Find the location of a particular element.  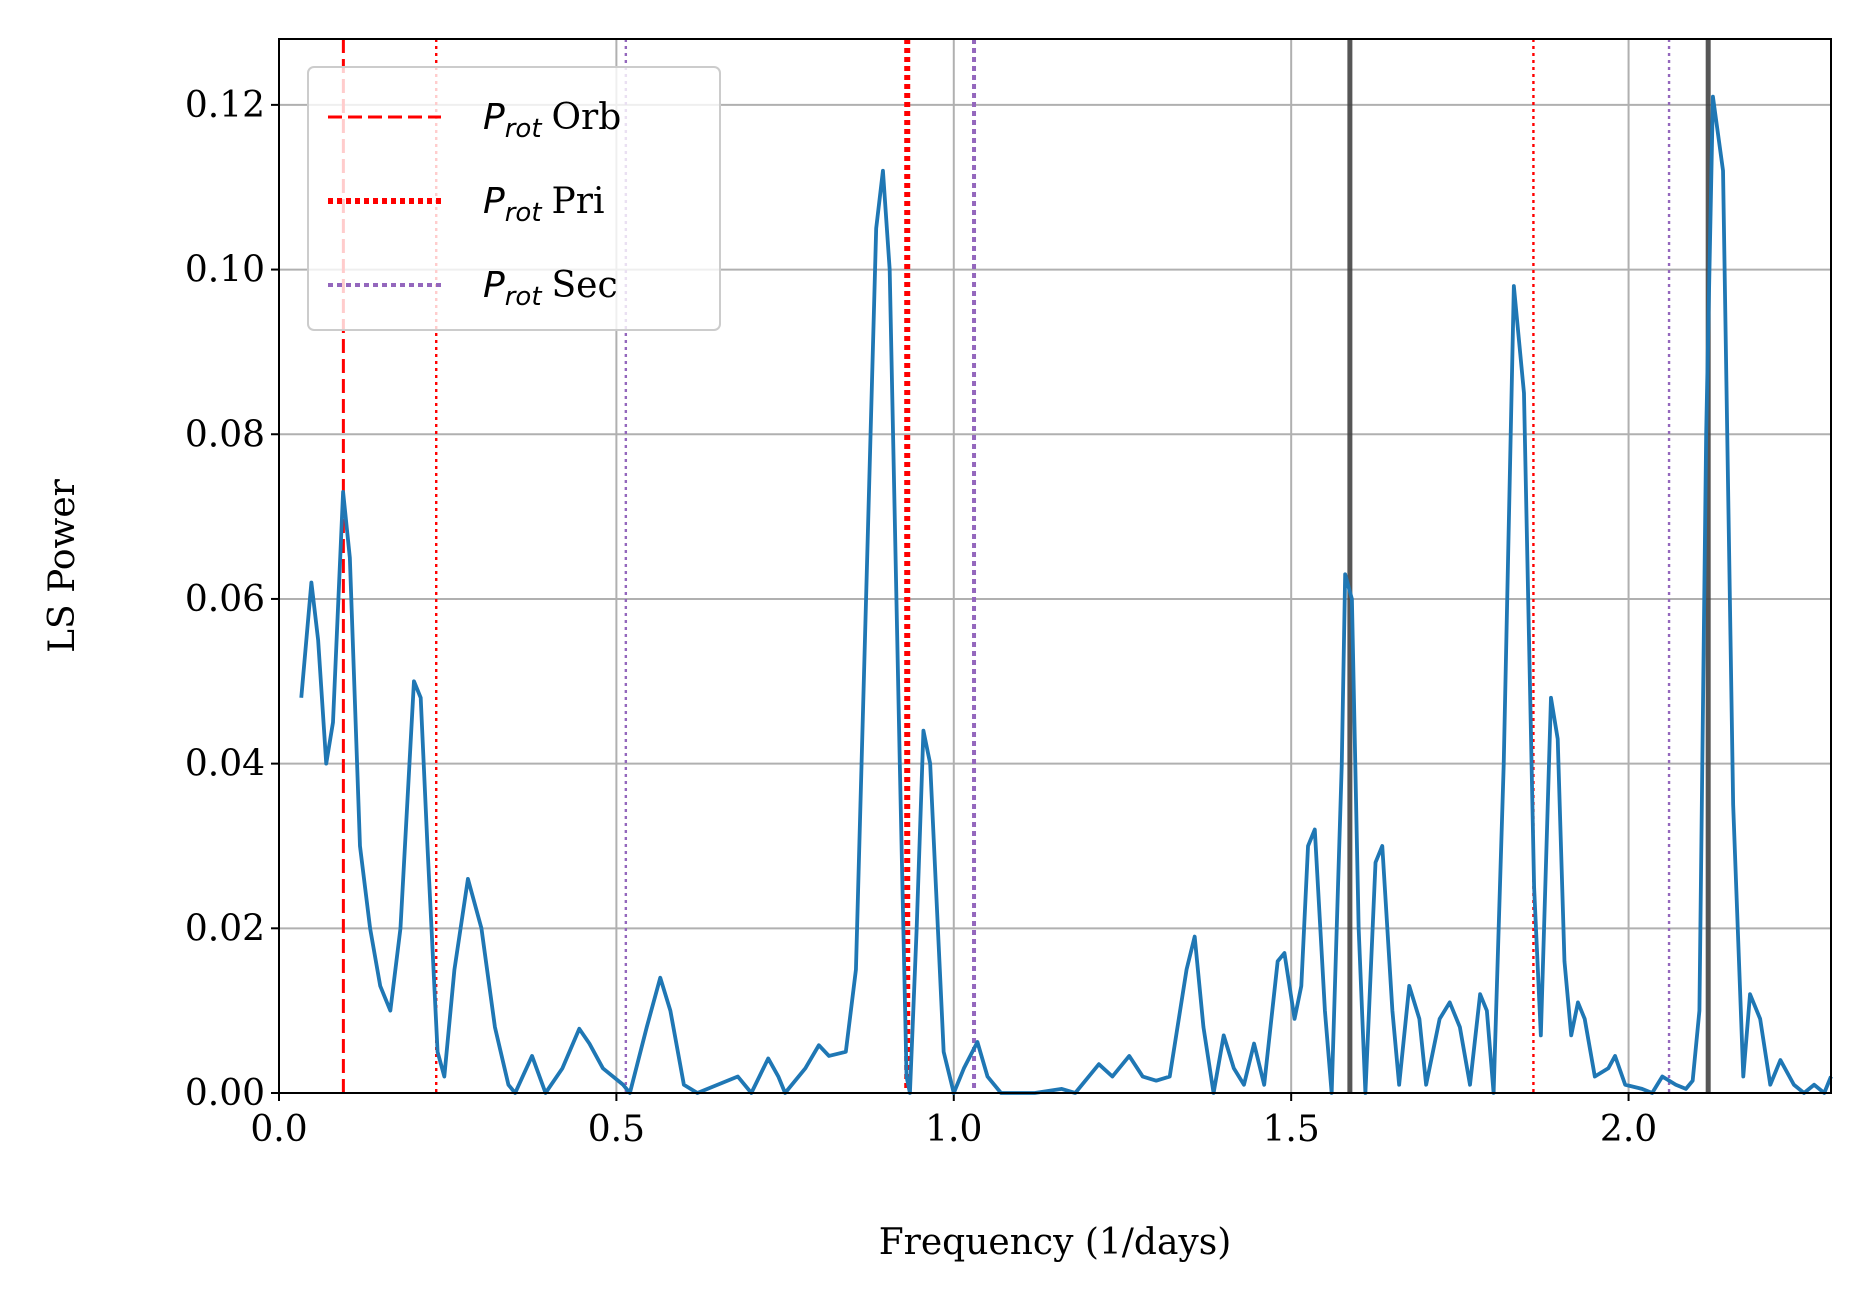

x-tick-label: 1.5 is located at coordinates (1291, 1129).